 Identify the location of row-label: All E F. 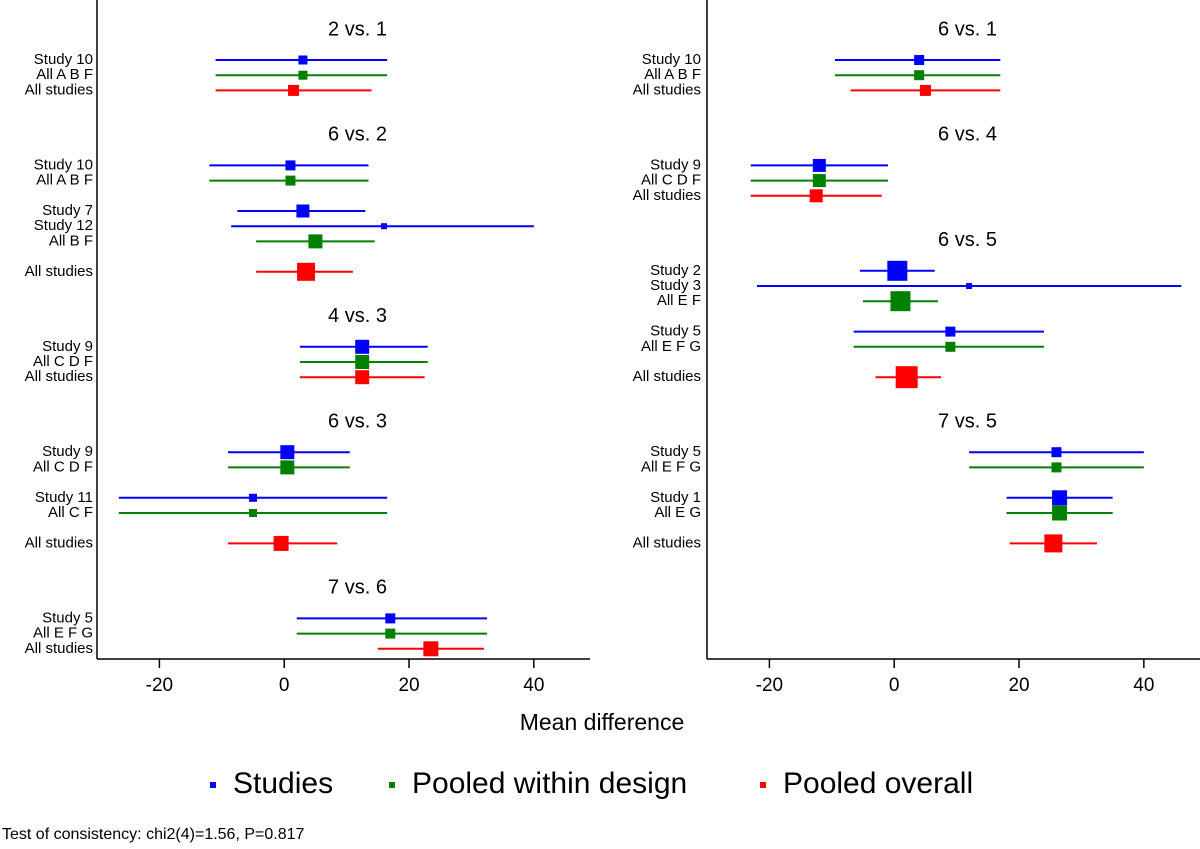
(679, 300).